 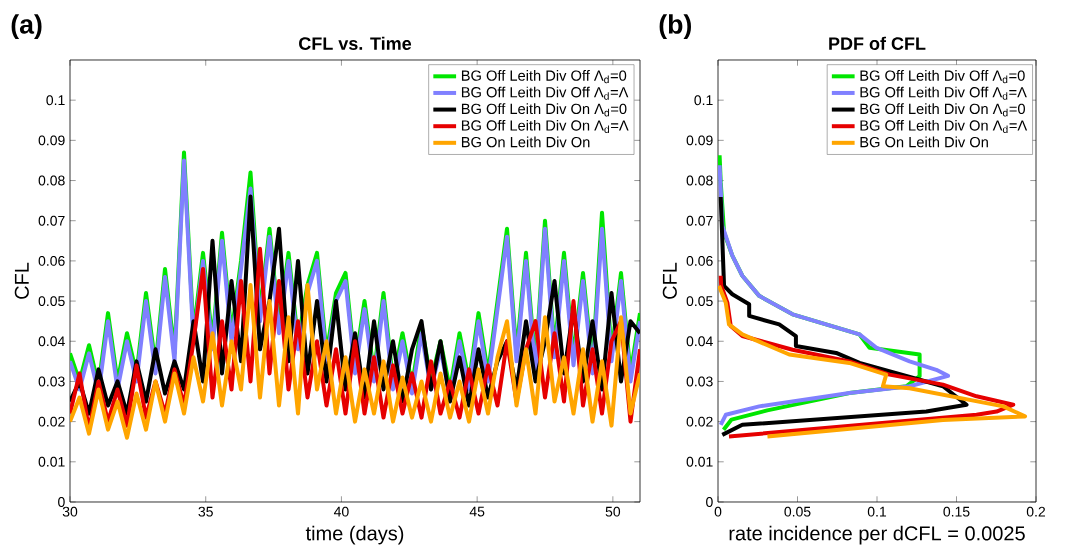 I want to click on x-tick-label: 0, so click(x=718, y=511).